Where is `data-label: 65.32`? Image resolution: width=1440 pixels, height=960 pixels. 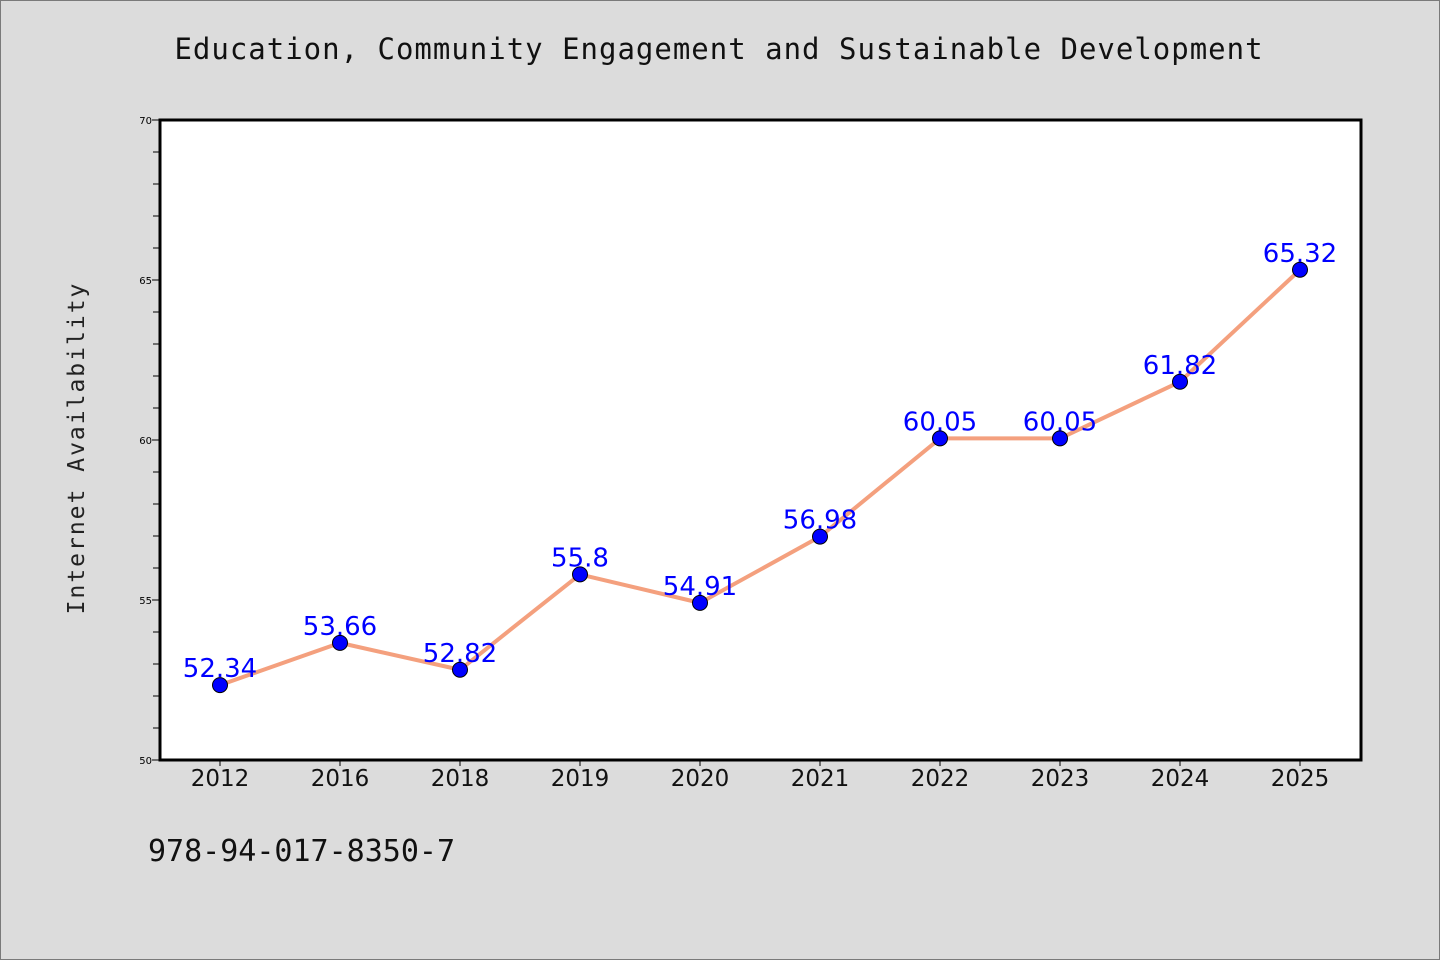
data-label: 65.32 is located at coordinates (1300, 254).